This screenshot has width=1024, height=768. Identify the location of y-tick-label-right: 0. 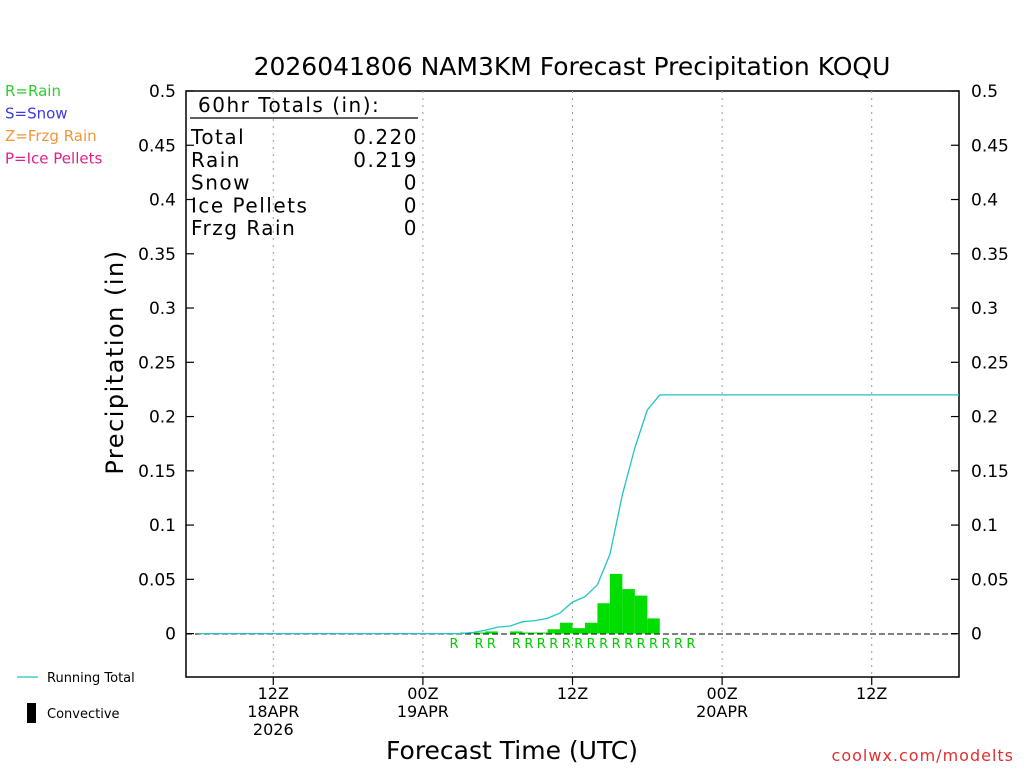
(976, 635).